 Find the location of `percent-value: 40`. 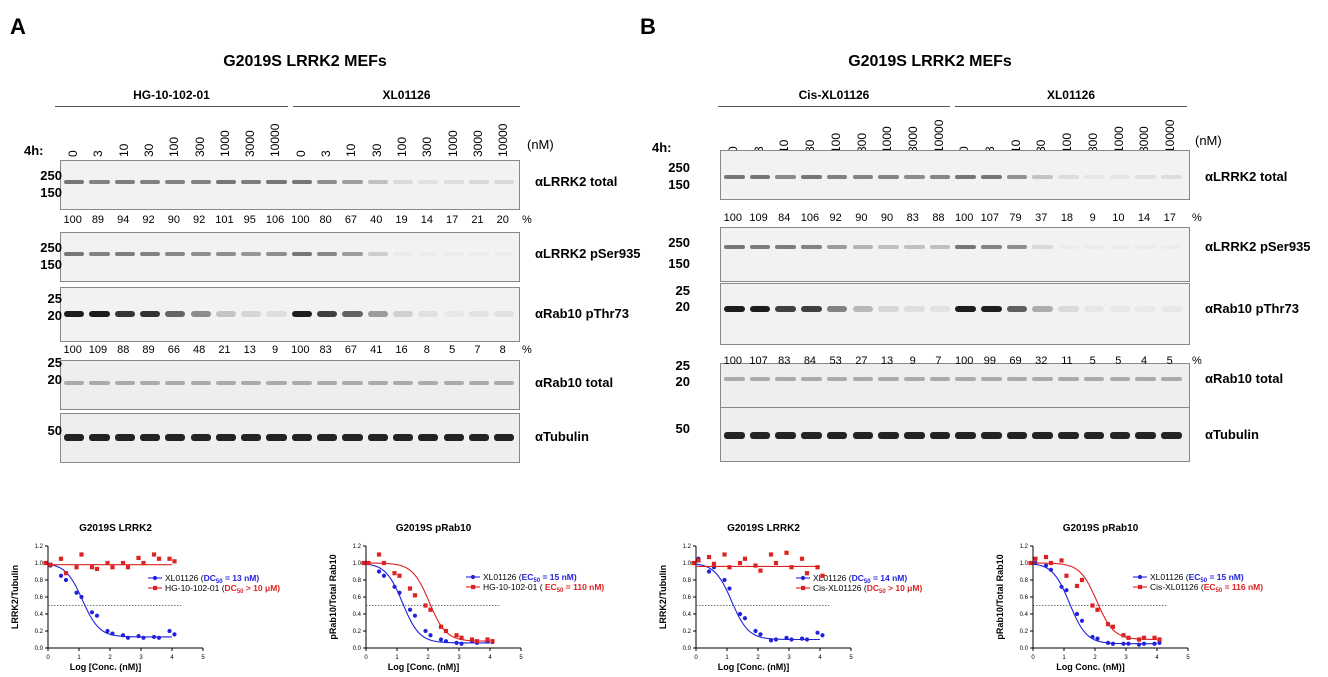

percent-value: 40 is located at coordinates (376, 220).